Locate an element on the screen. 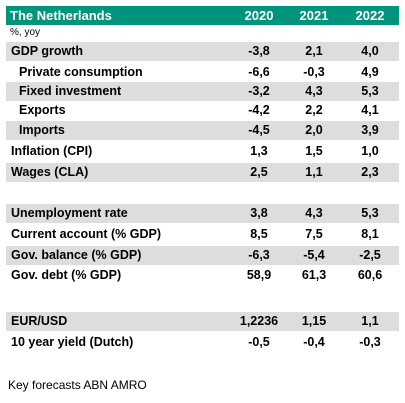  cell-2021: 2,0 is located at coordinates (314, 130).